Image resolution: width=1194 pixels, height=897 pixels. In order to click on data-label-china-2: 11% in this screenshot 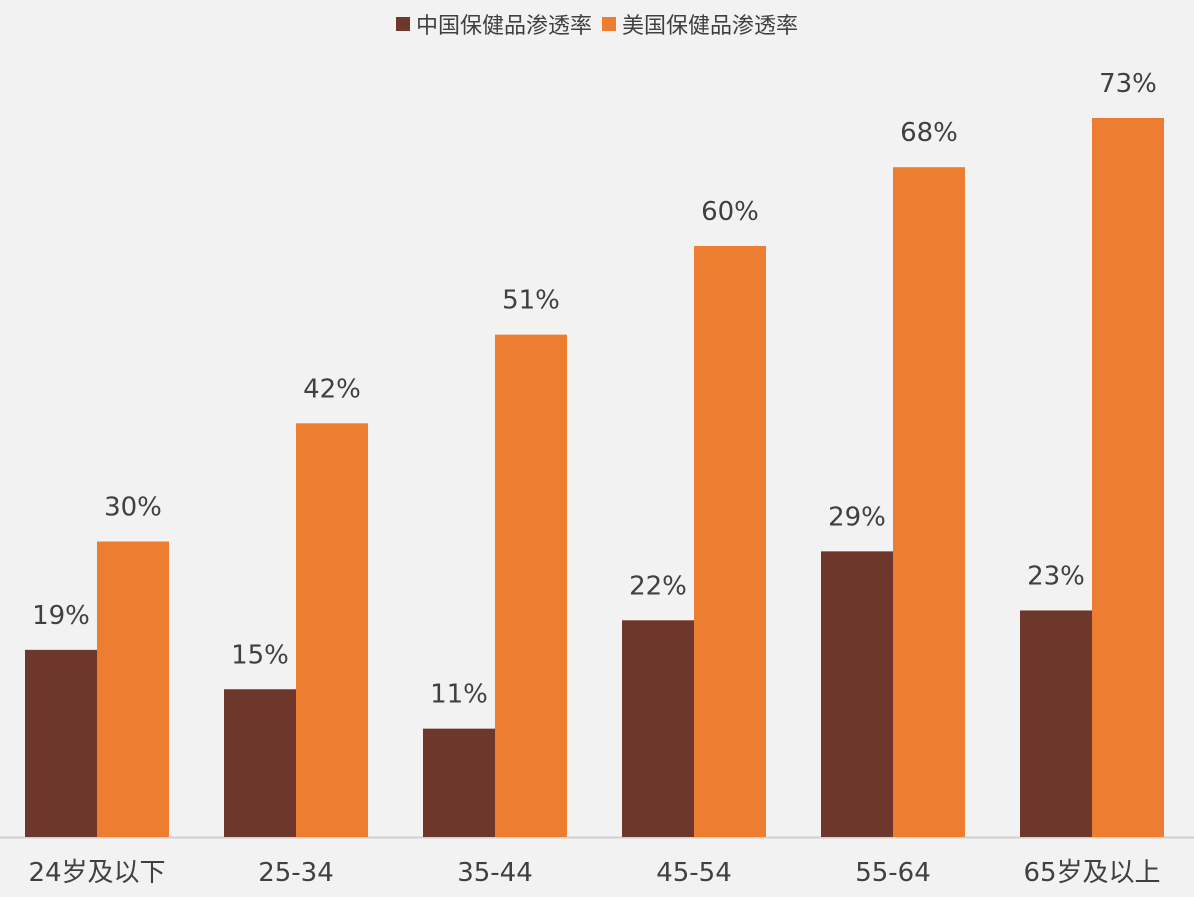, I will do `click(459, 695)`.